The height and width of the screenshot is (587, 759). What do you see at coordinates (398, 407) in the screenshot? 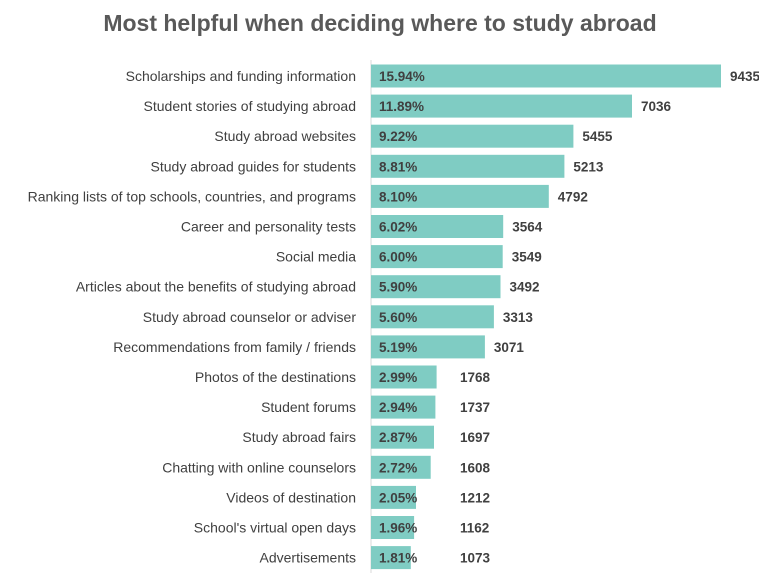
I see `percent-label: 2.94%` at bounding box center [398, 407].